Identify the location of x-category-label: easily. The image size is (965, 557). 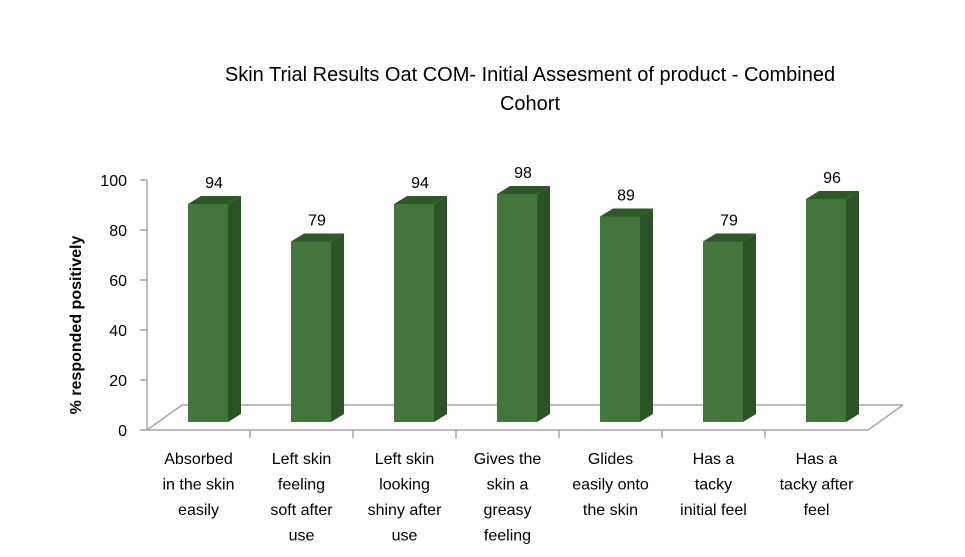
(198, 510).